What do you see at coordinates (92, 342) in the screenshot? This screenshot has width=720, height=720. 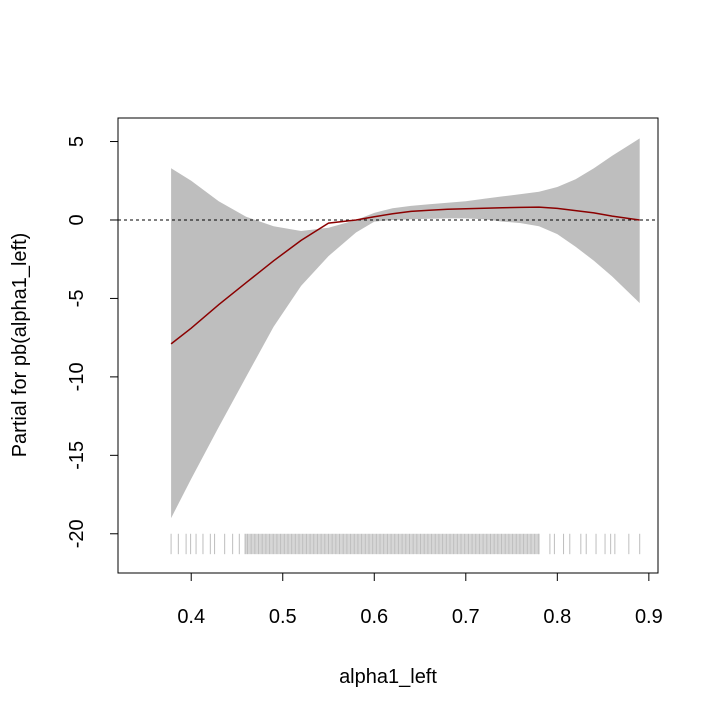 I see `y-axis: -20 -15 -10 -5 0 5` at bounding box center [92, 342].